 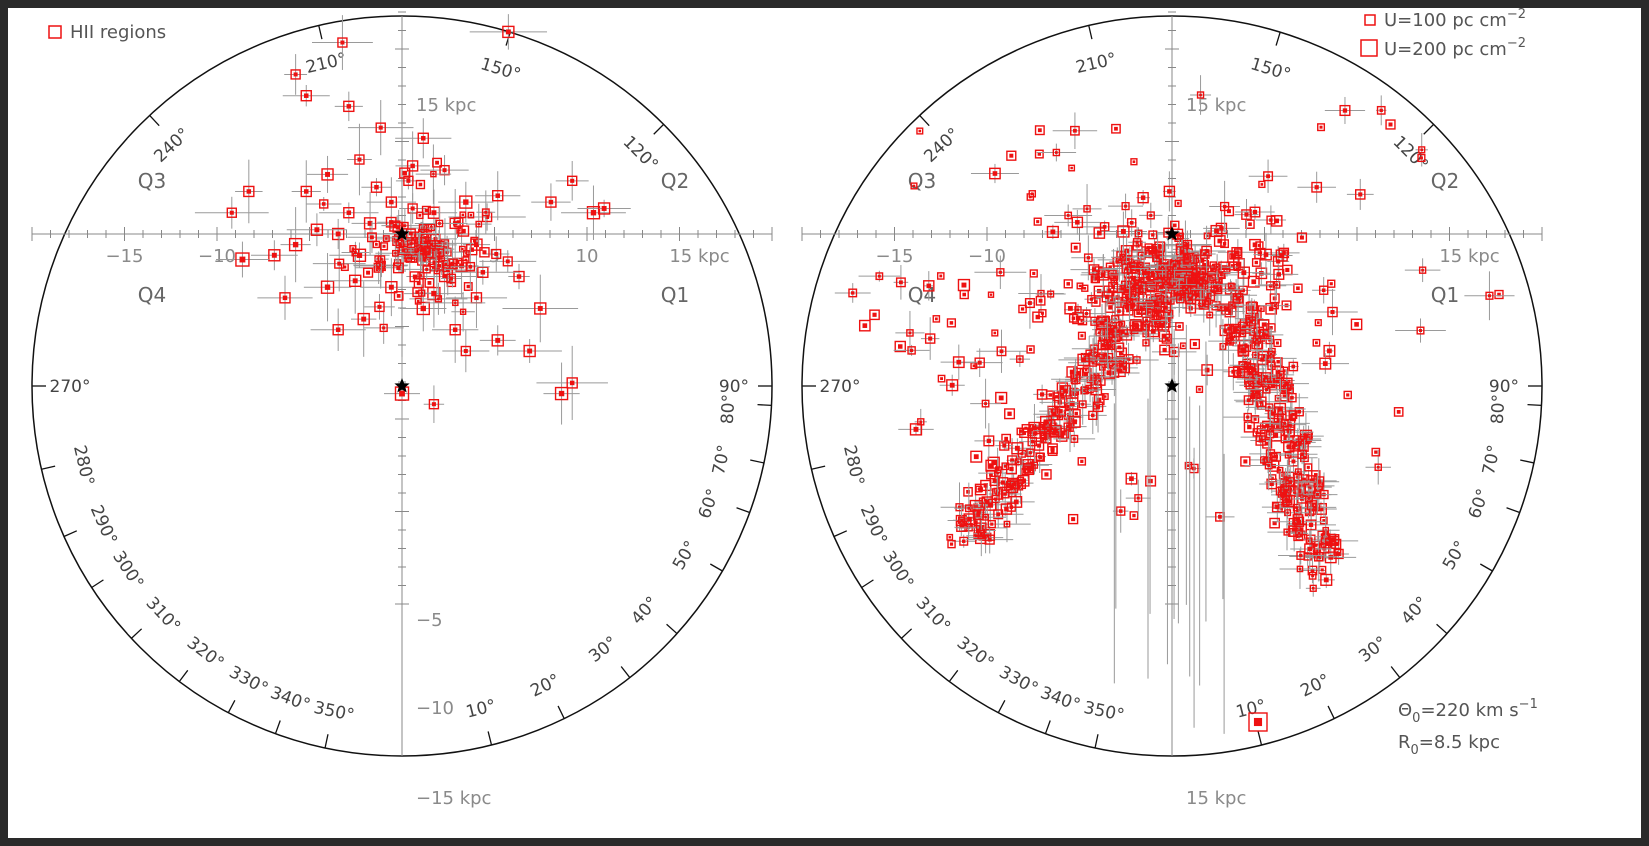 What do you see at coordinates (587, 256) in the screenshot?
I see `x-tick-label: 10` at bounding box center [587, 256].